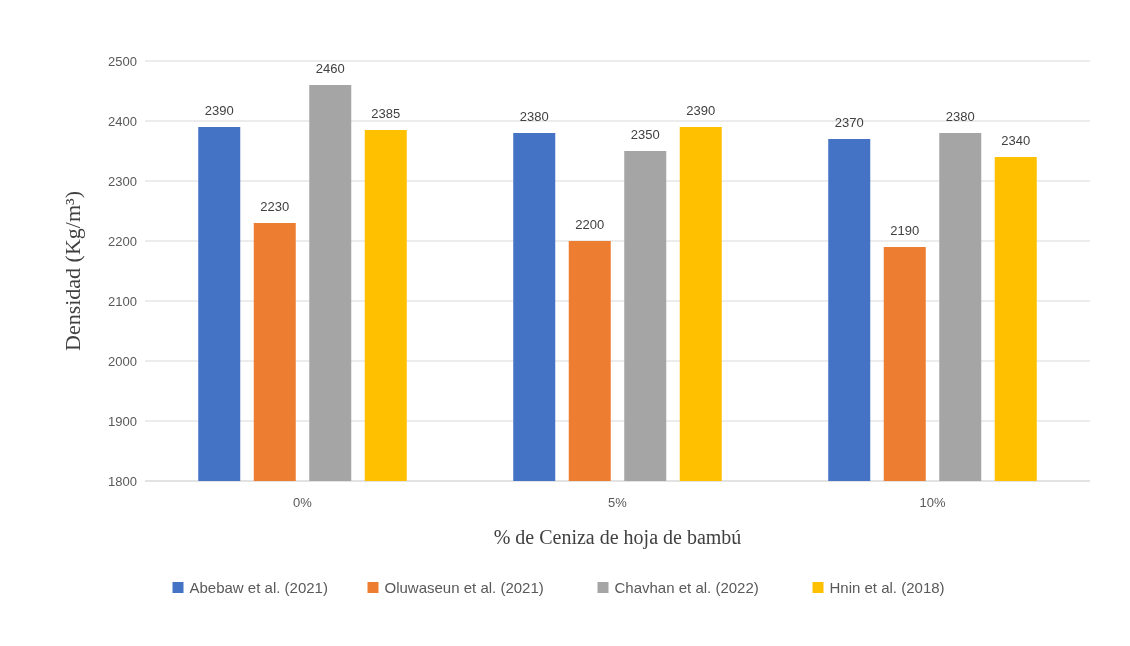 The image size is (1130, 646). Describe the element at coordinates (122, 121) in the screenshot. I see `y-tick-label: 2400` at that location.